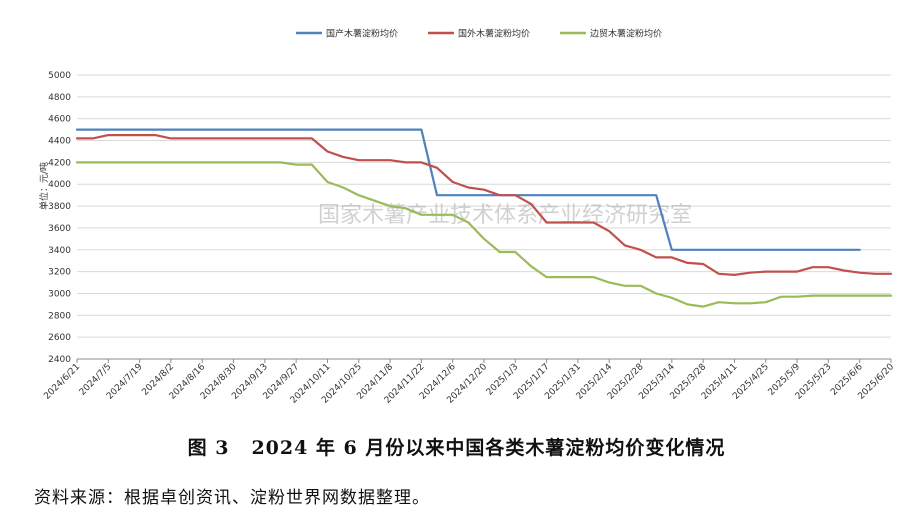 The height and width of the screenshot is (523, 913). I want to click on figure-caption: 图 3 2024 年 6 月份以来中国各类木薯淀粉均价变化情况, so click(456, 446).